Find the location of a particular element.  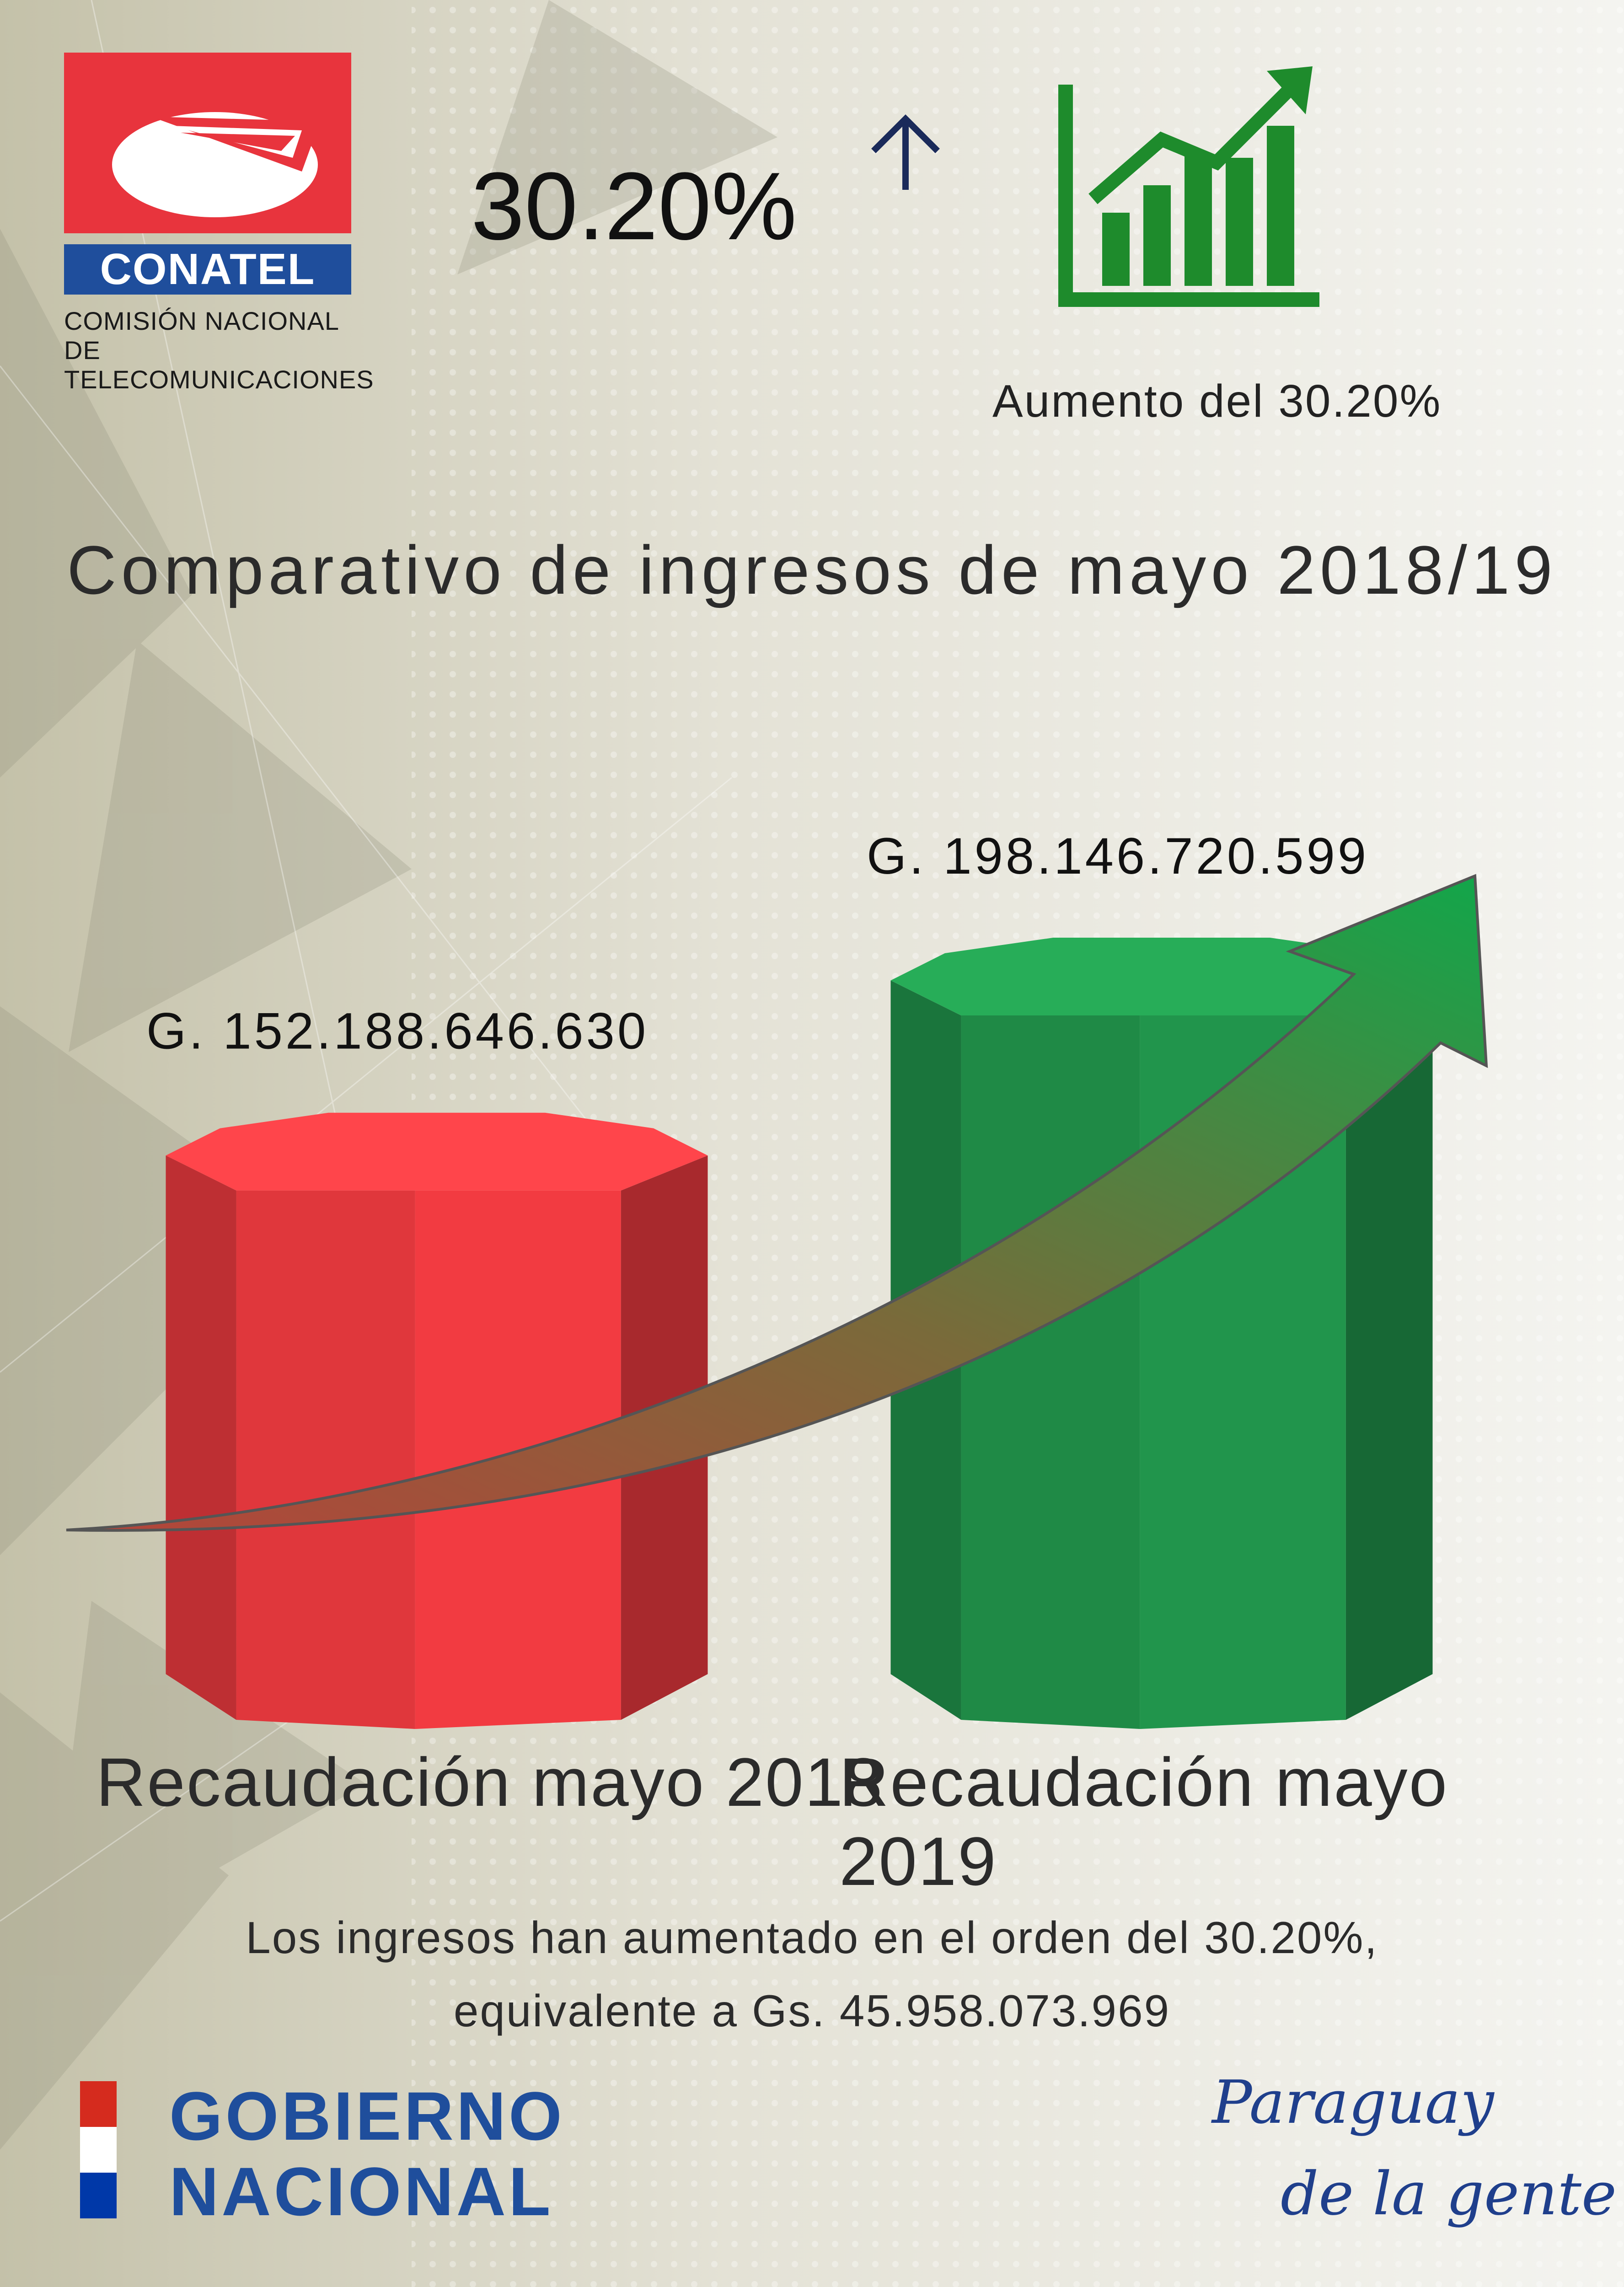

labels-layer: G. 152.188.646.630 G. 198.146.720.599 is located at coordinates (757, 943).